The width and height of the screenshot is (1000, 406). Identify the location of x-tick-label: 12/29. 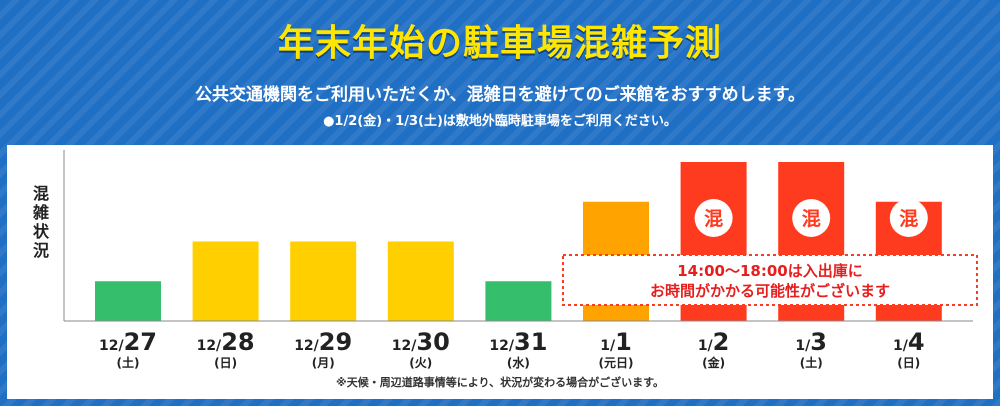
(323, 342).